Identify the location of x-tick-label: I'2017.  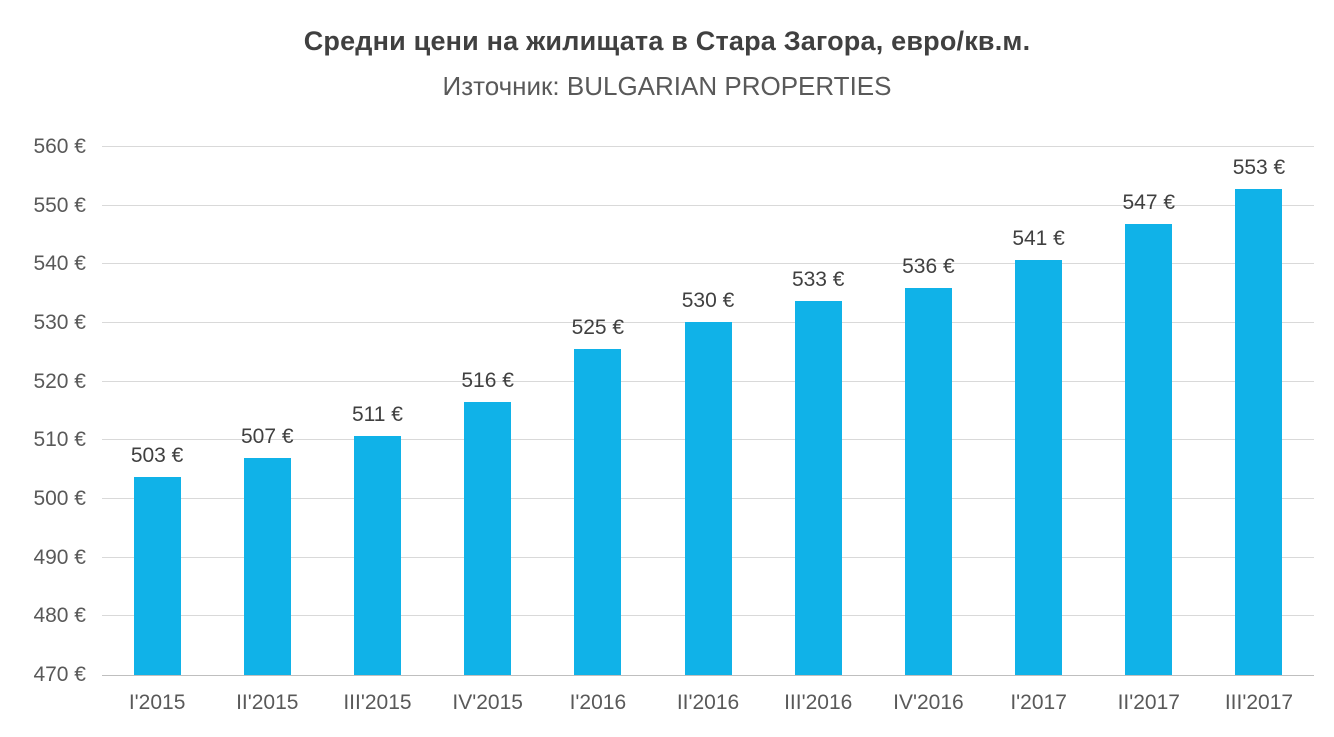
(1038, 702).